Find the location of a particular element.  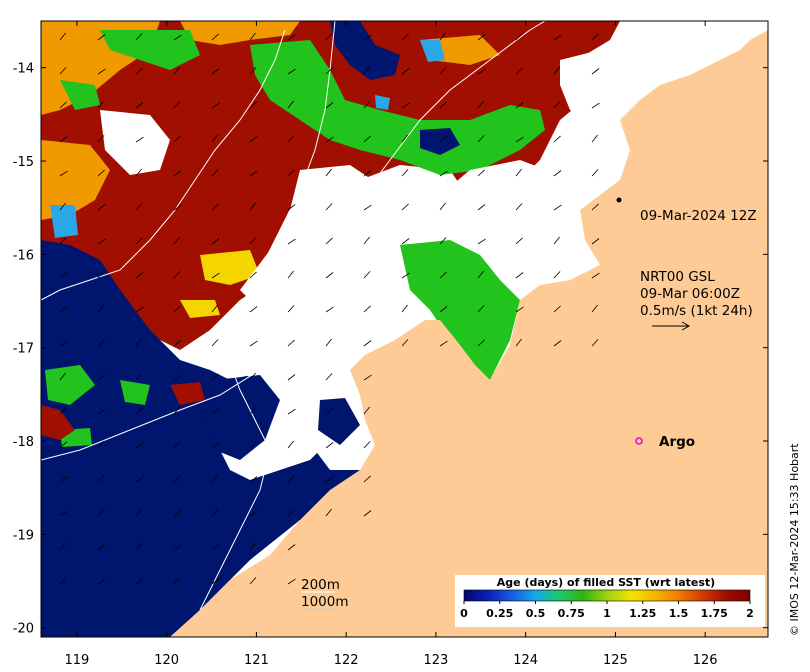

contour-west is located at coordinates (163, 165).